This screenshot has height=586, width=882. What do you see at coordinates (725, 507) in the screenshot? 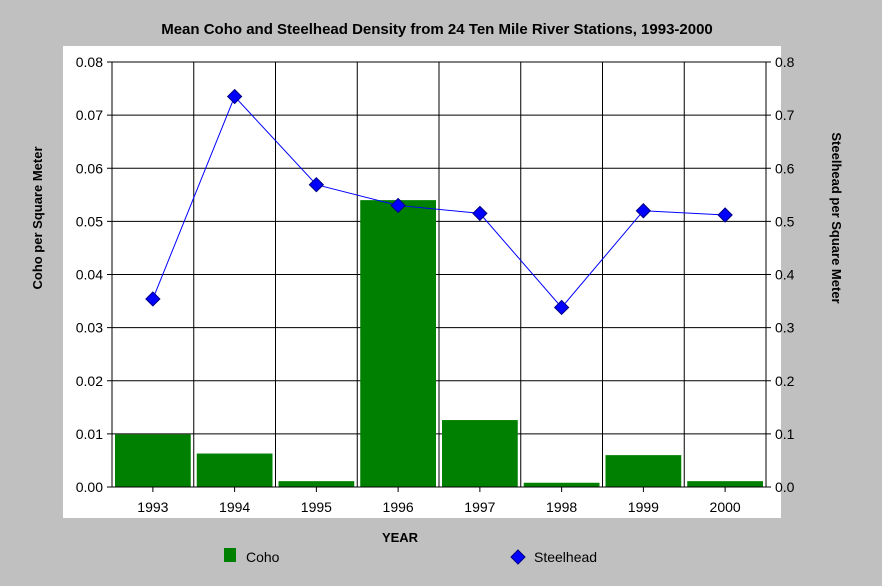
I see `x-tick-label: 2000` at bounding box center [725, 507].